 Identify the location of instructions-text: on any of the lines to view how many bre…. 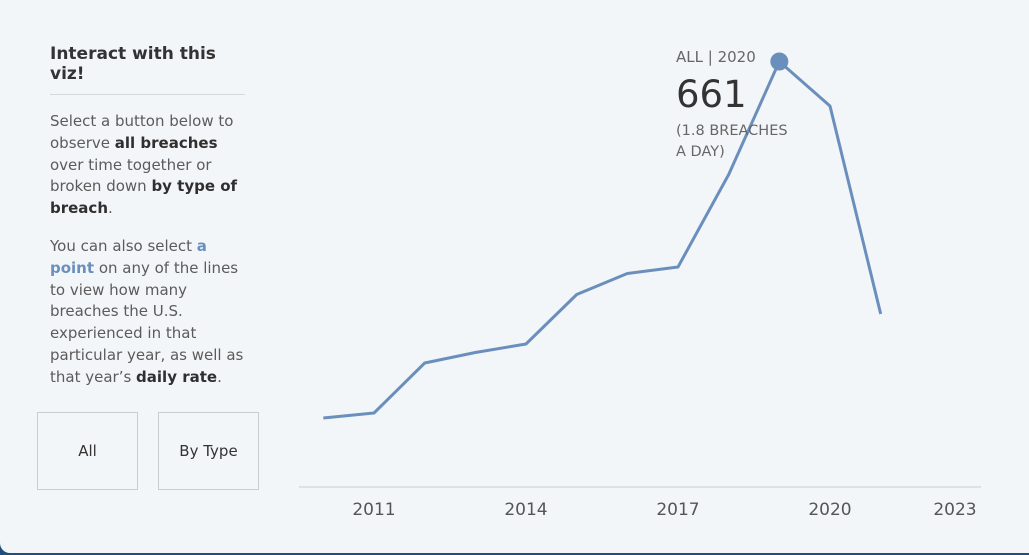
(147, 322).